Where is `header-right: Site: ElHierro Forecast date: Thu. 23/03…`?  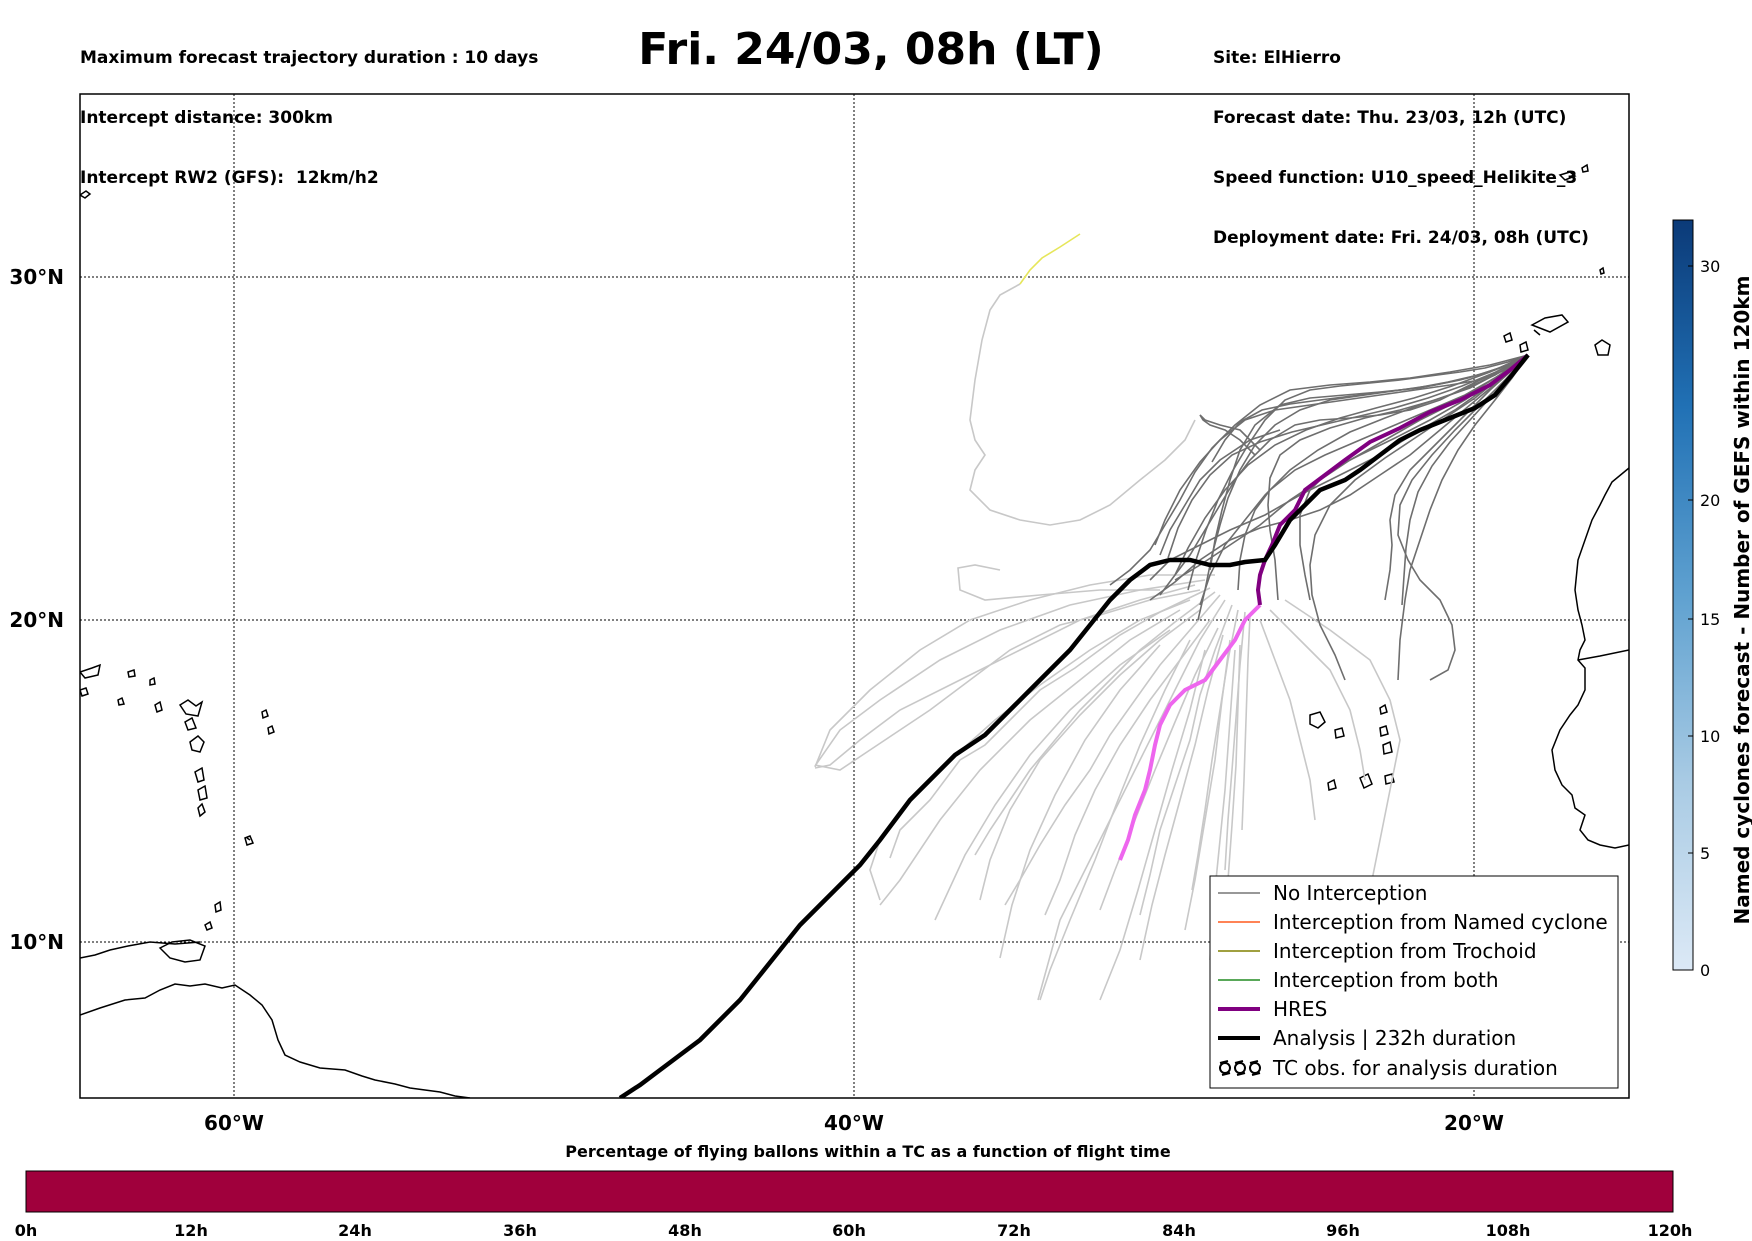
header-right: Site: ElHierro Forecast date: Thu. 23/03… is located at coordinates (1401, 138).